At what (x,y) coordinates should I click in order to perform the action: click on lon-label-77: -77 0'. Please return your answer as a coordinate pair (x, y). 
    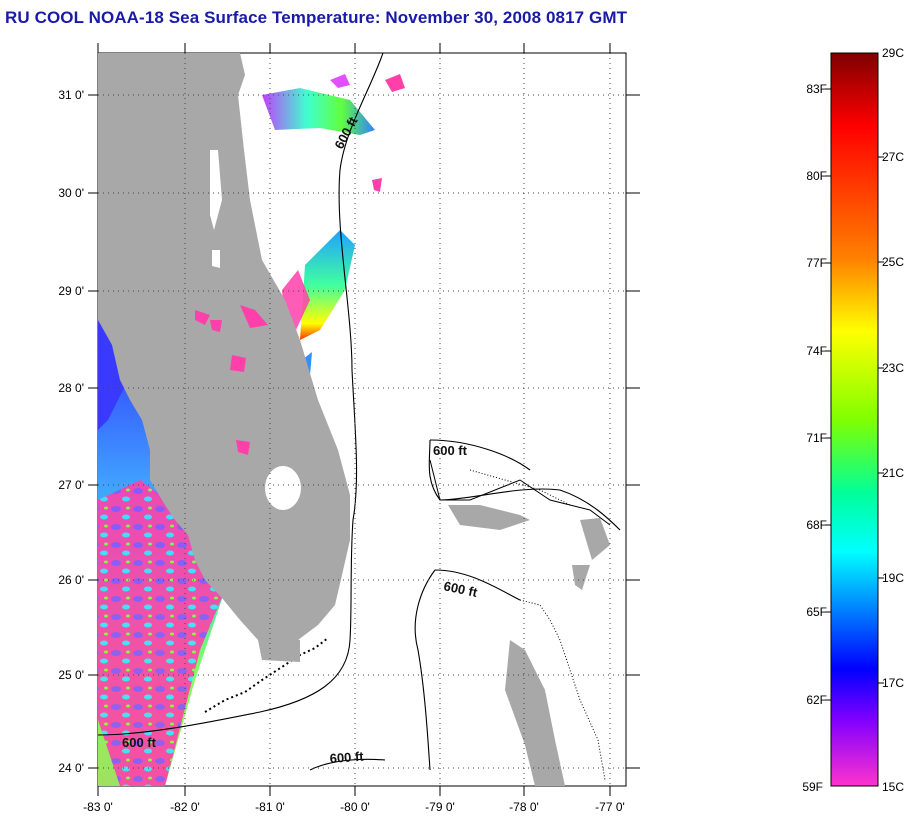
    Looking at the image, I should click on (610, 807).